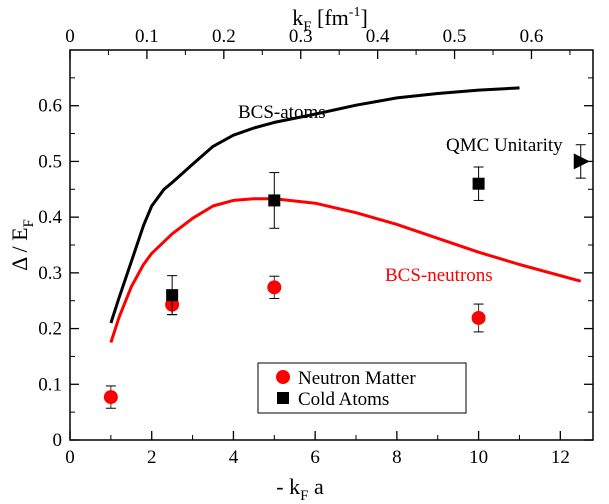  I want to click on legend-neutron-marker, so click(283, 377).